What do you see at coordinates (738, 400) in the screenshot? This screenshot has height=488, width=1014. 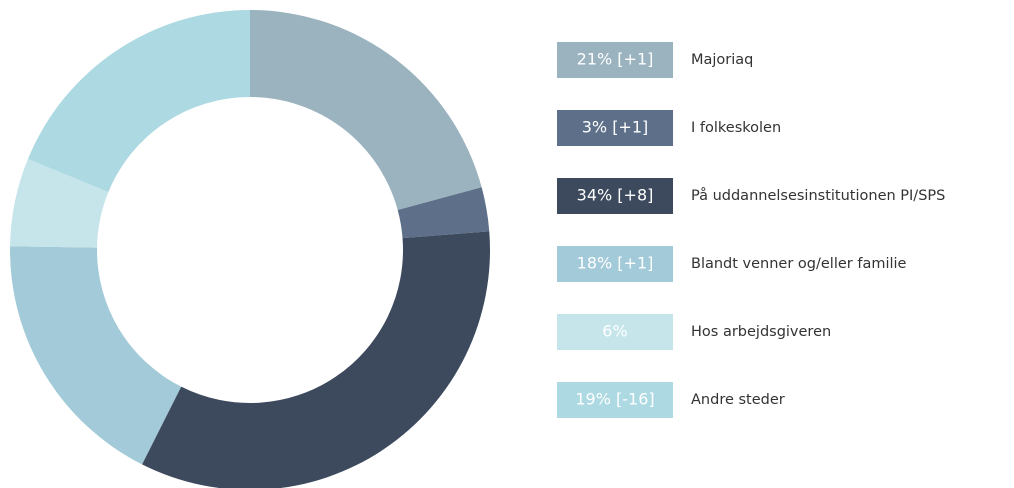 I see `legend-label: Andre steder` at bounding box center [738, 400].